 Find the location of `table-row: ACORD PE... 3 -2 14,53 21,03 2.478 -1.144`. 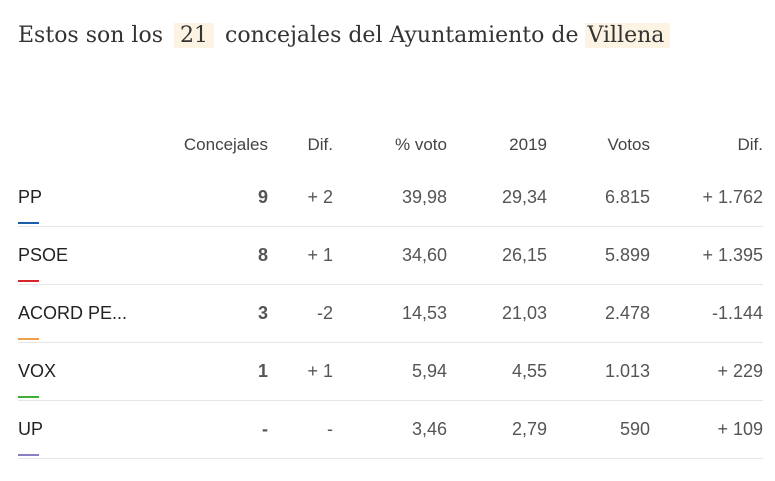

table-row: ACORD PE... 3 -2 14,53 21,03 2.478 -1.144 is located at coordinates (390, 313).